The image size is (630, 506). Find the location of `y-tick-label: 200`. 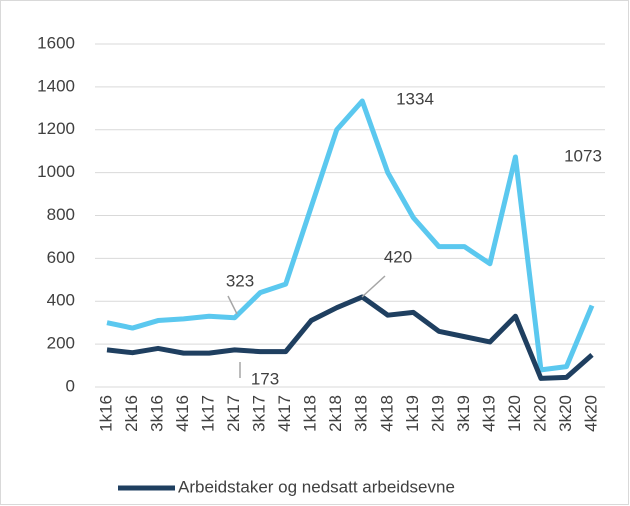

y-tick-label: 200 is located at coordinates (61, 343).